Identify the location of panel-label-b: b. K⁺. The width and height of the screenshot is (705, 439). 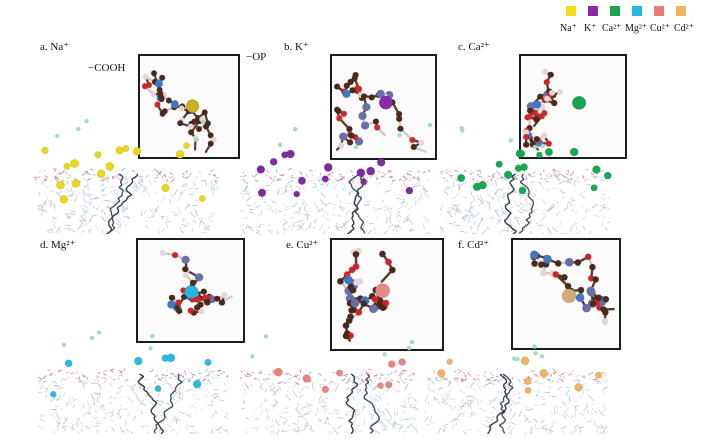
(296, 46).